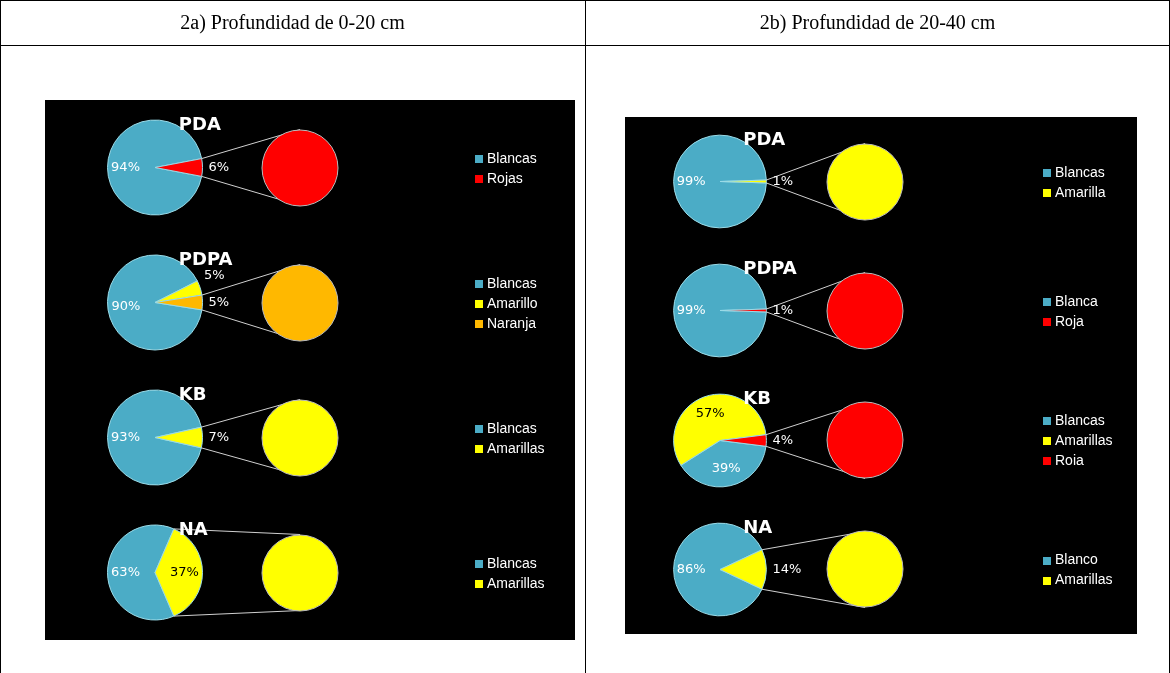  What do you see at coordinates (184, 571) in the screenshot?
I see `data-label: 37%` at bounding box center [184, 571].